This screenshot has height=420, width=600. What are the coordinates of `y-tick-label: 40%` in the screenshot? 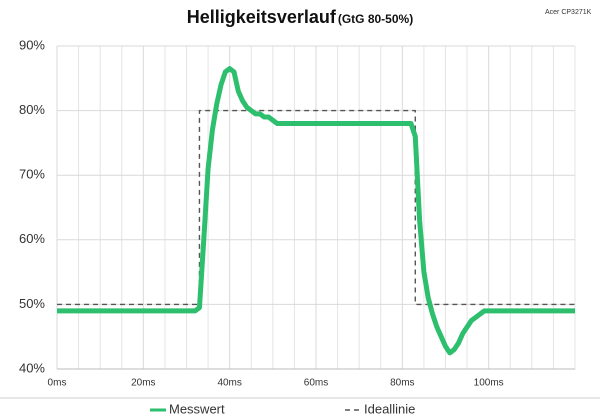 It's located at (32, 367).